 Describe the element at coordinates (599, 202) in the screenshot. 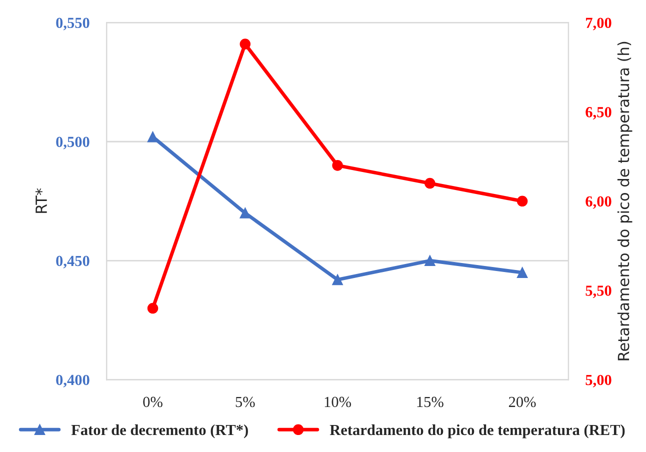

I see `y2-tick-label: 6,00` at that location.